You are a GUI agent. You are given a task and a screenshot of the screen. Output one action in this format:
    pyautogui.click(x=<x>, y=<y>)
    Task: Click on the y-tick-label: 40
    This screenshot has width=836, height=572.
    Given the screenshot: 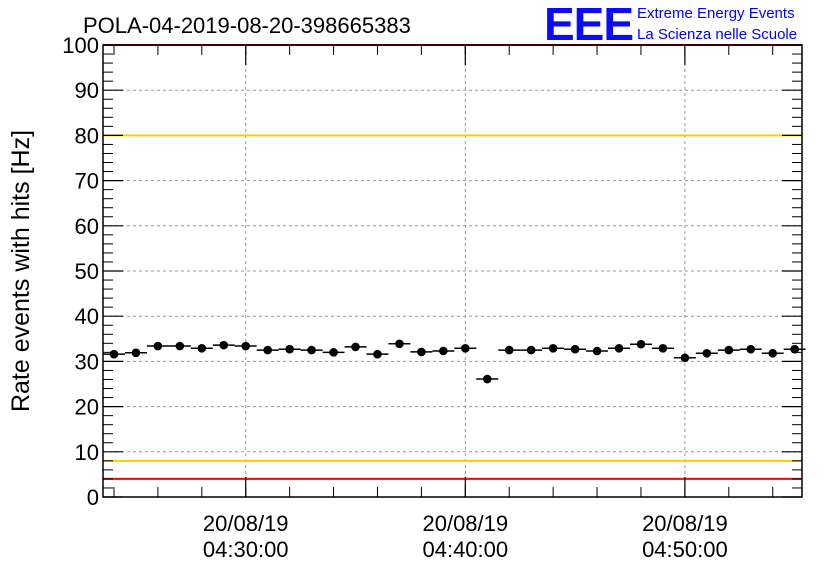 What is the action you would take?
    pyautogui.click(x=87, y=316)
    